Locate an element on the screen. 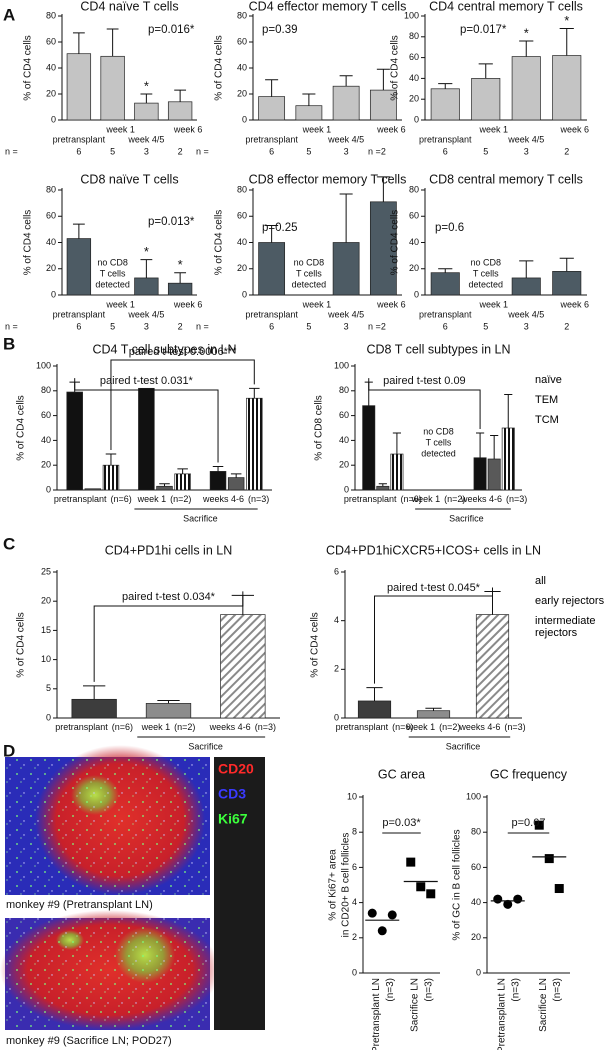 The width and height of the screenshot is (614, 1050). category-note: (n=3) is located at coordinates (265, 727).